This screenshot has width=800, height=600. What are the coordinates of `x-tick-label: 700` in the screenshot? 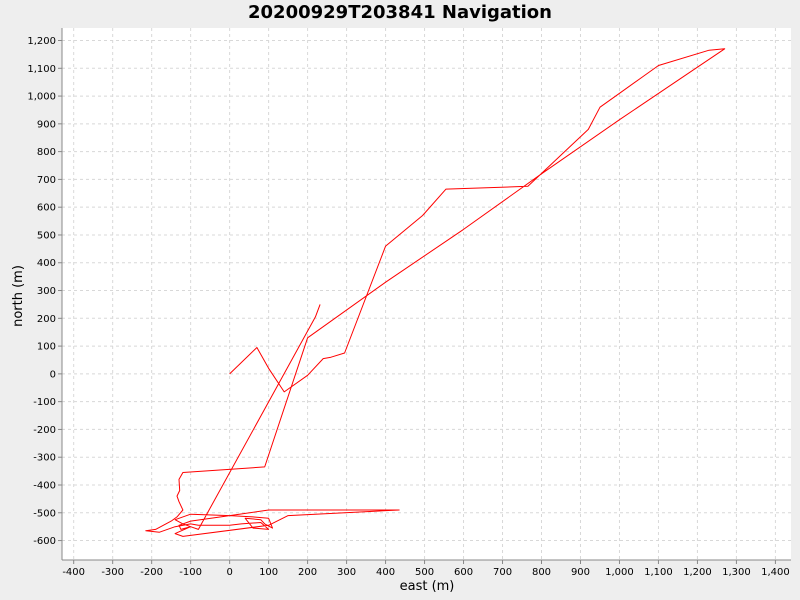 It's located at (502, 572).